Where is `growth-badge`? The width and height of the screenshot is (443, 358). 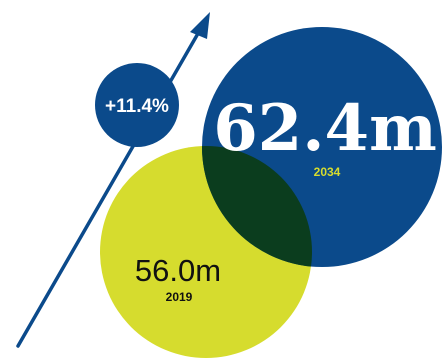
growth-badge is located at coordinates (137, 105).